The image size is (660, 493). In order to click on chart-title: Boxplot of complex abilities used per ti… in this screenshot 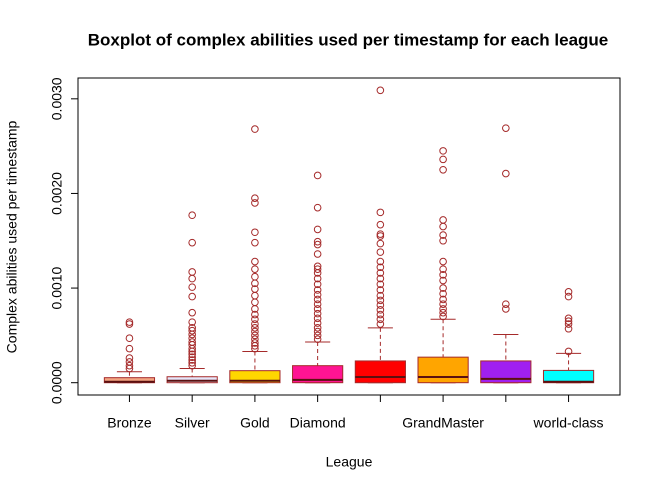, I will do `click(348, 39)`.